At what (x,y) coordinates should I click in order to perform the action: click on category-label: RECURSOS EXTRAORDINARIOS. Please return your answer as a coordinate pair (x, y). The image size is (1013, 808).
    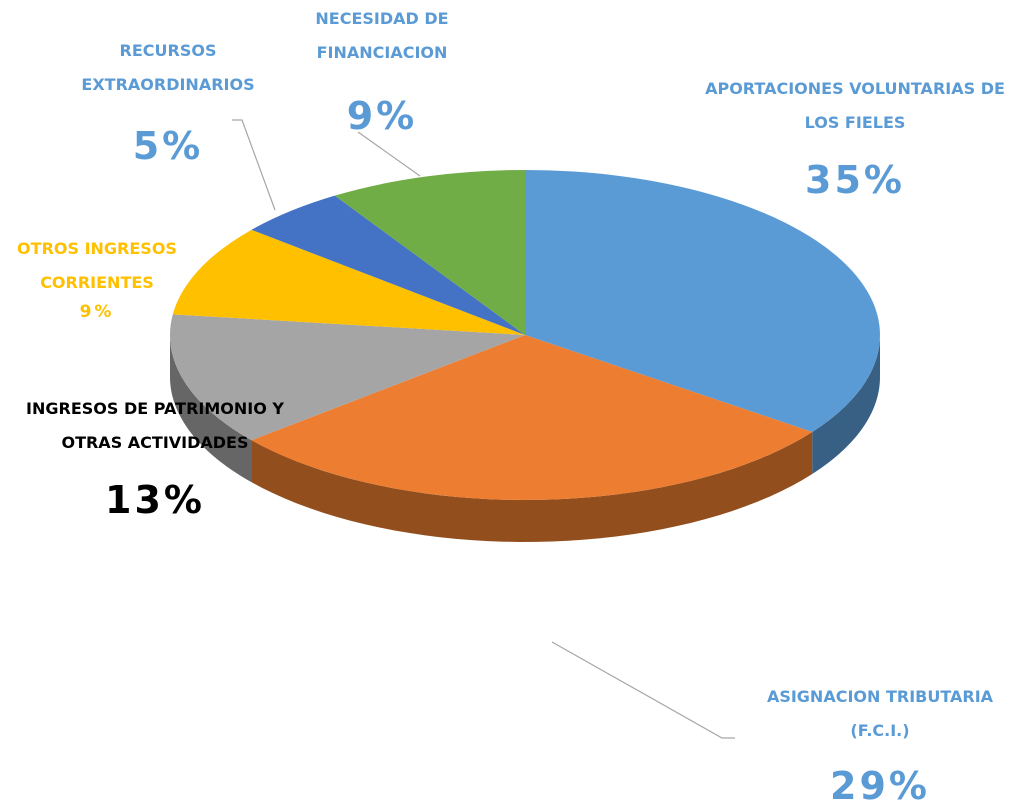
    Looking at the image, I should click on (168, 67).